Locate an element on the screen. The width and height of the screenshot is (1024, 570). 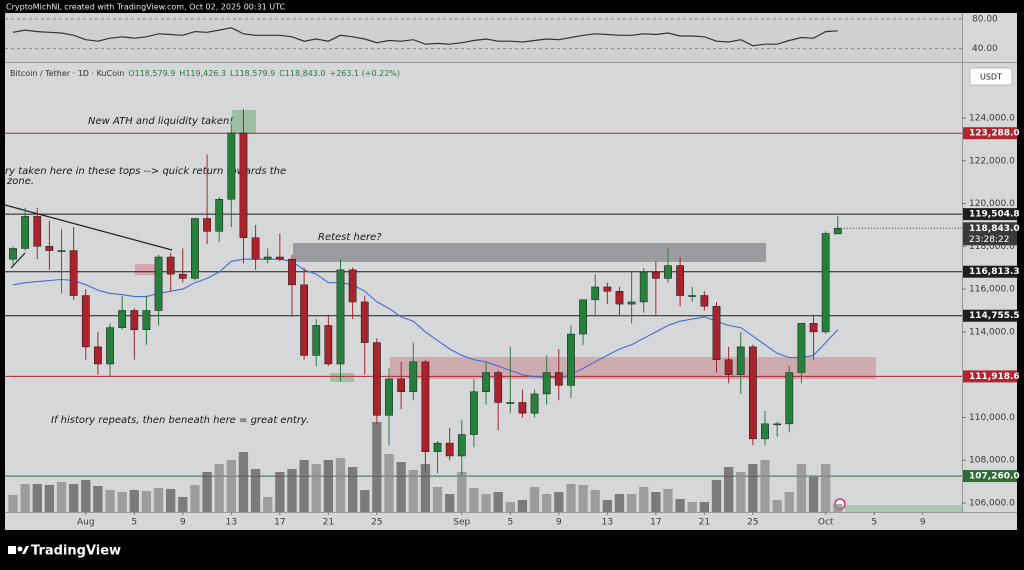
y-tick-label: 122,000.0 is located at coordinates (992, 161).